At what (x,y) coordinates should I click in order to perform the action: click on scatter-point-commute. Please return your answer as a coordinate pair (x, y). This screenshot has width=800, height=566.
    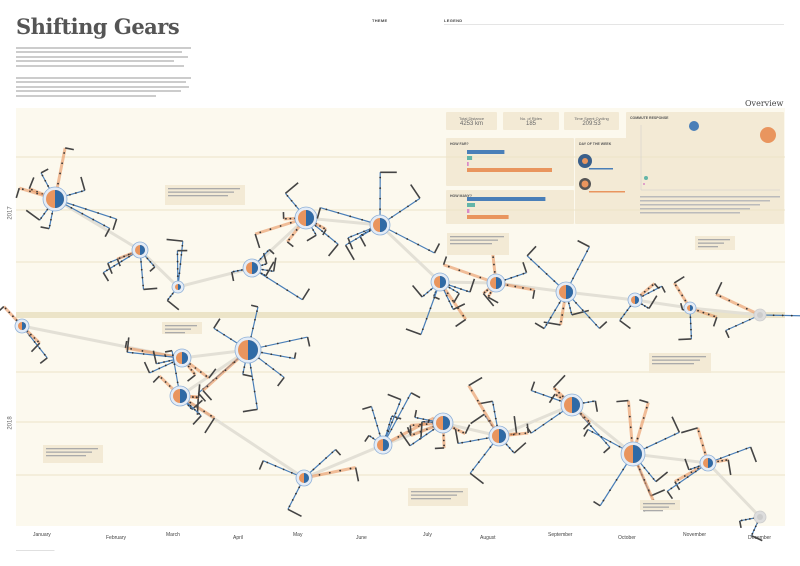
    Looking at the image, I should click on (694, 126).